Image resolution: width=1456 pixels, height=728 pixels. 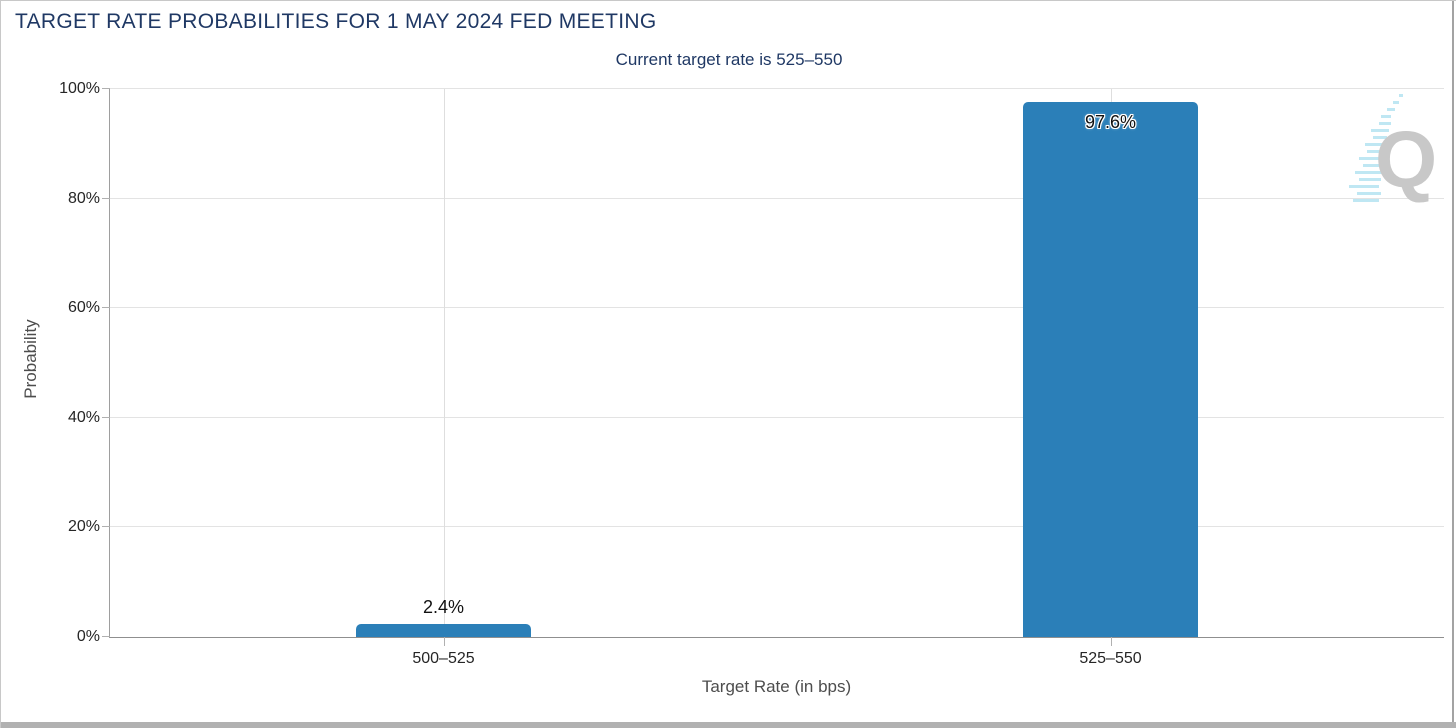 I want to click on bar-500–525, so click(x=443, y=630).